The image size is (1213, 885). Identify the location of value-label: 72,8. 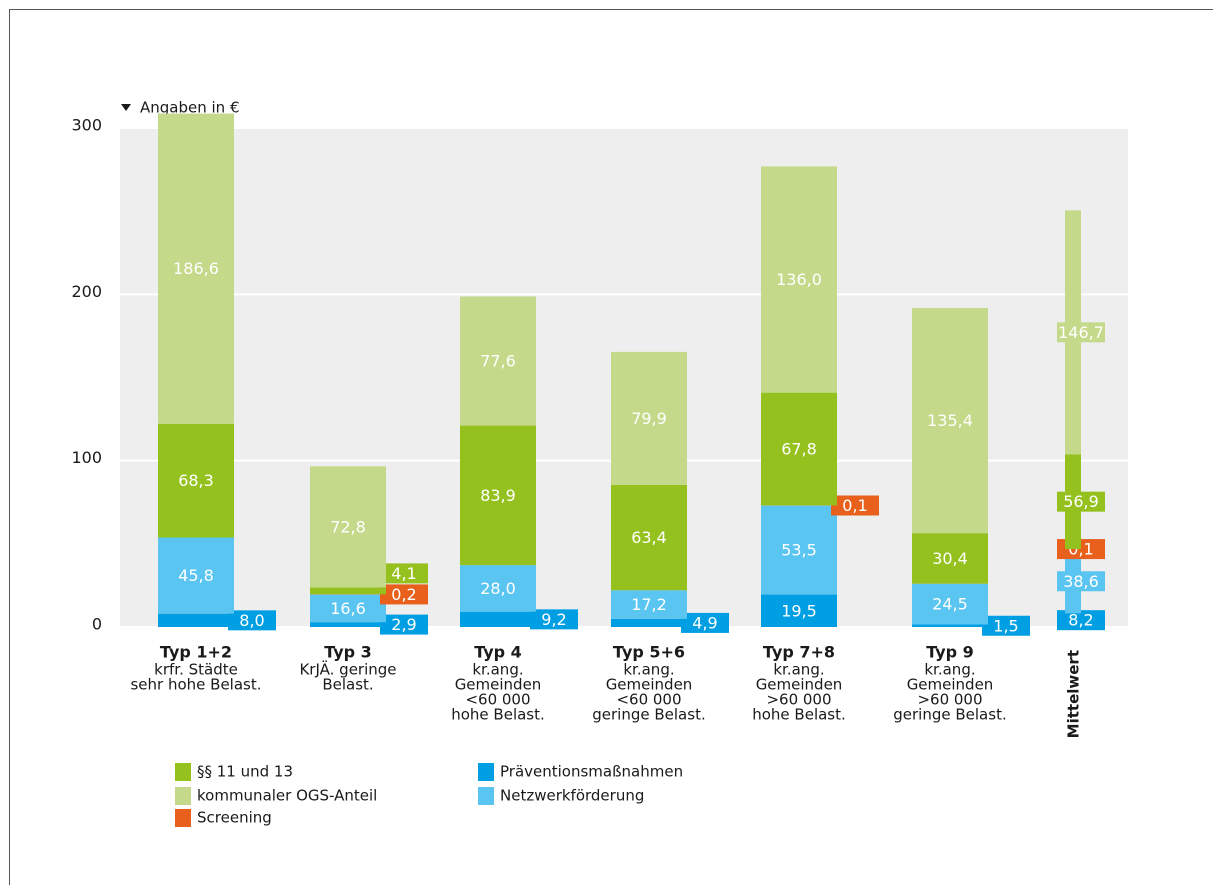
(348, 526).